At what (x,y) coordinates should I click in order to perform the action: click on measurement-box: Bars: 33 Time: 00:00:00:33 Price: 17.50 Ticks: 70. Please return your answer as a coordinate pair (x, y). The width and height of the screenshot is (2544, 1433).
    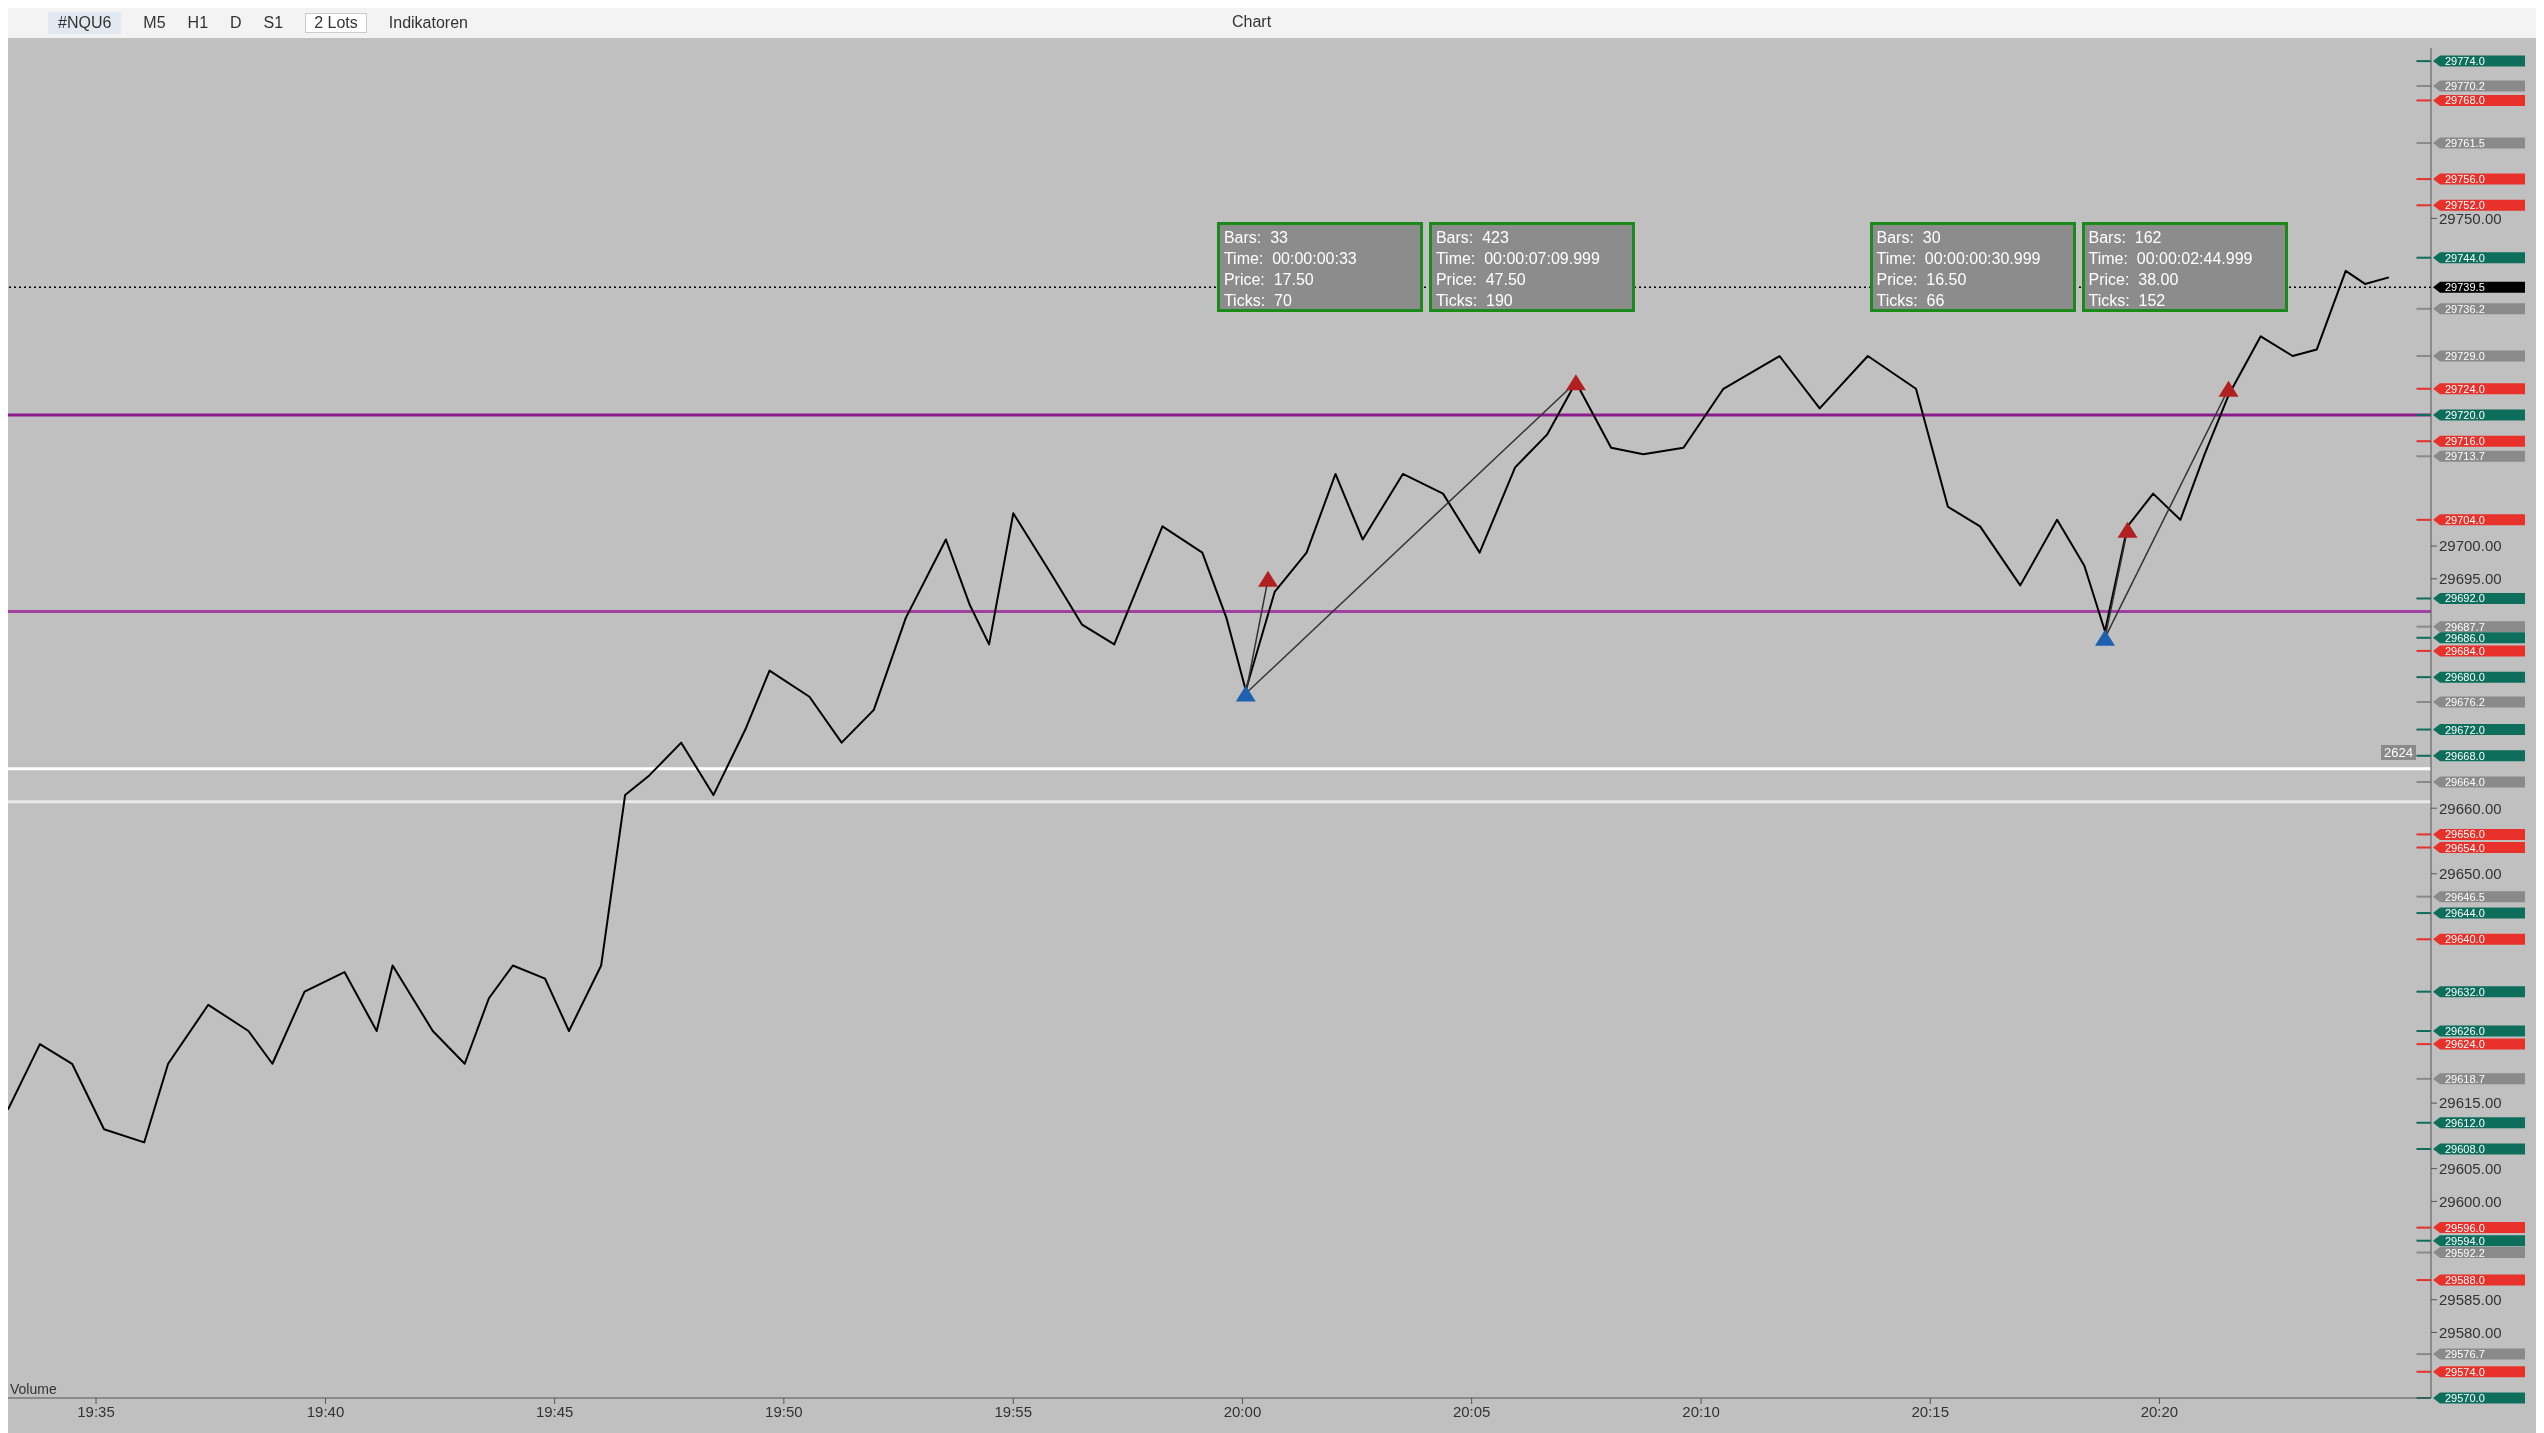
    Looking at the image, I should click on (1319, 267).